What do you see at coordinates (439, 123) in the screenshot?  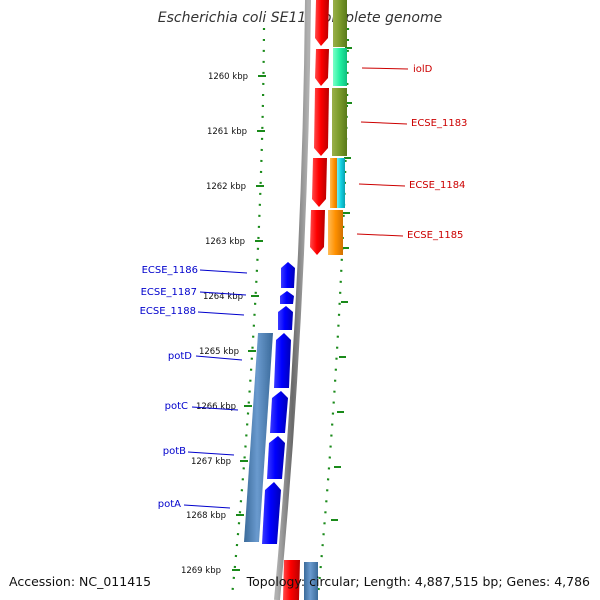 I see `gene-label: ECSE_1183` at bounding box center [439, 123].